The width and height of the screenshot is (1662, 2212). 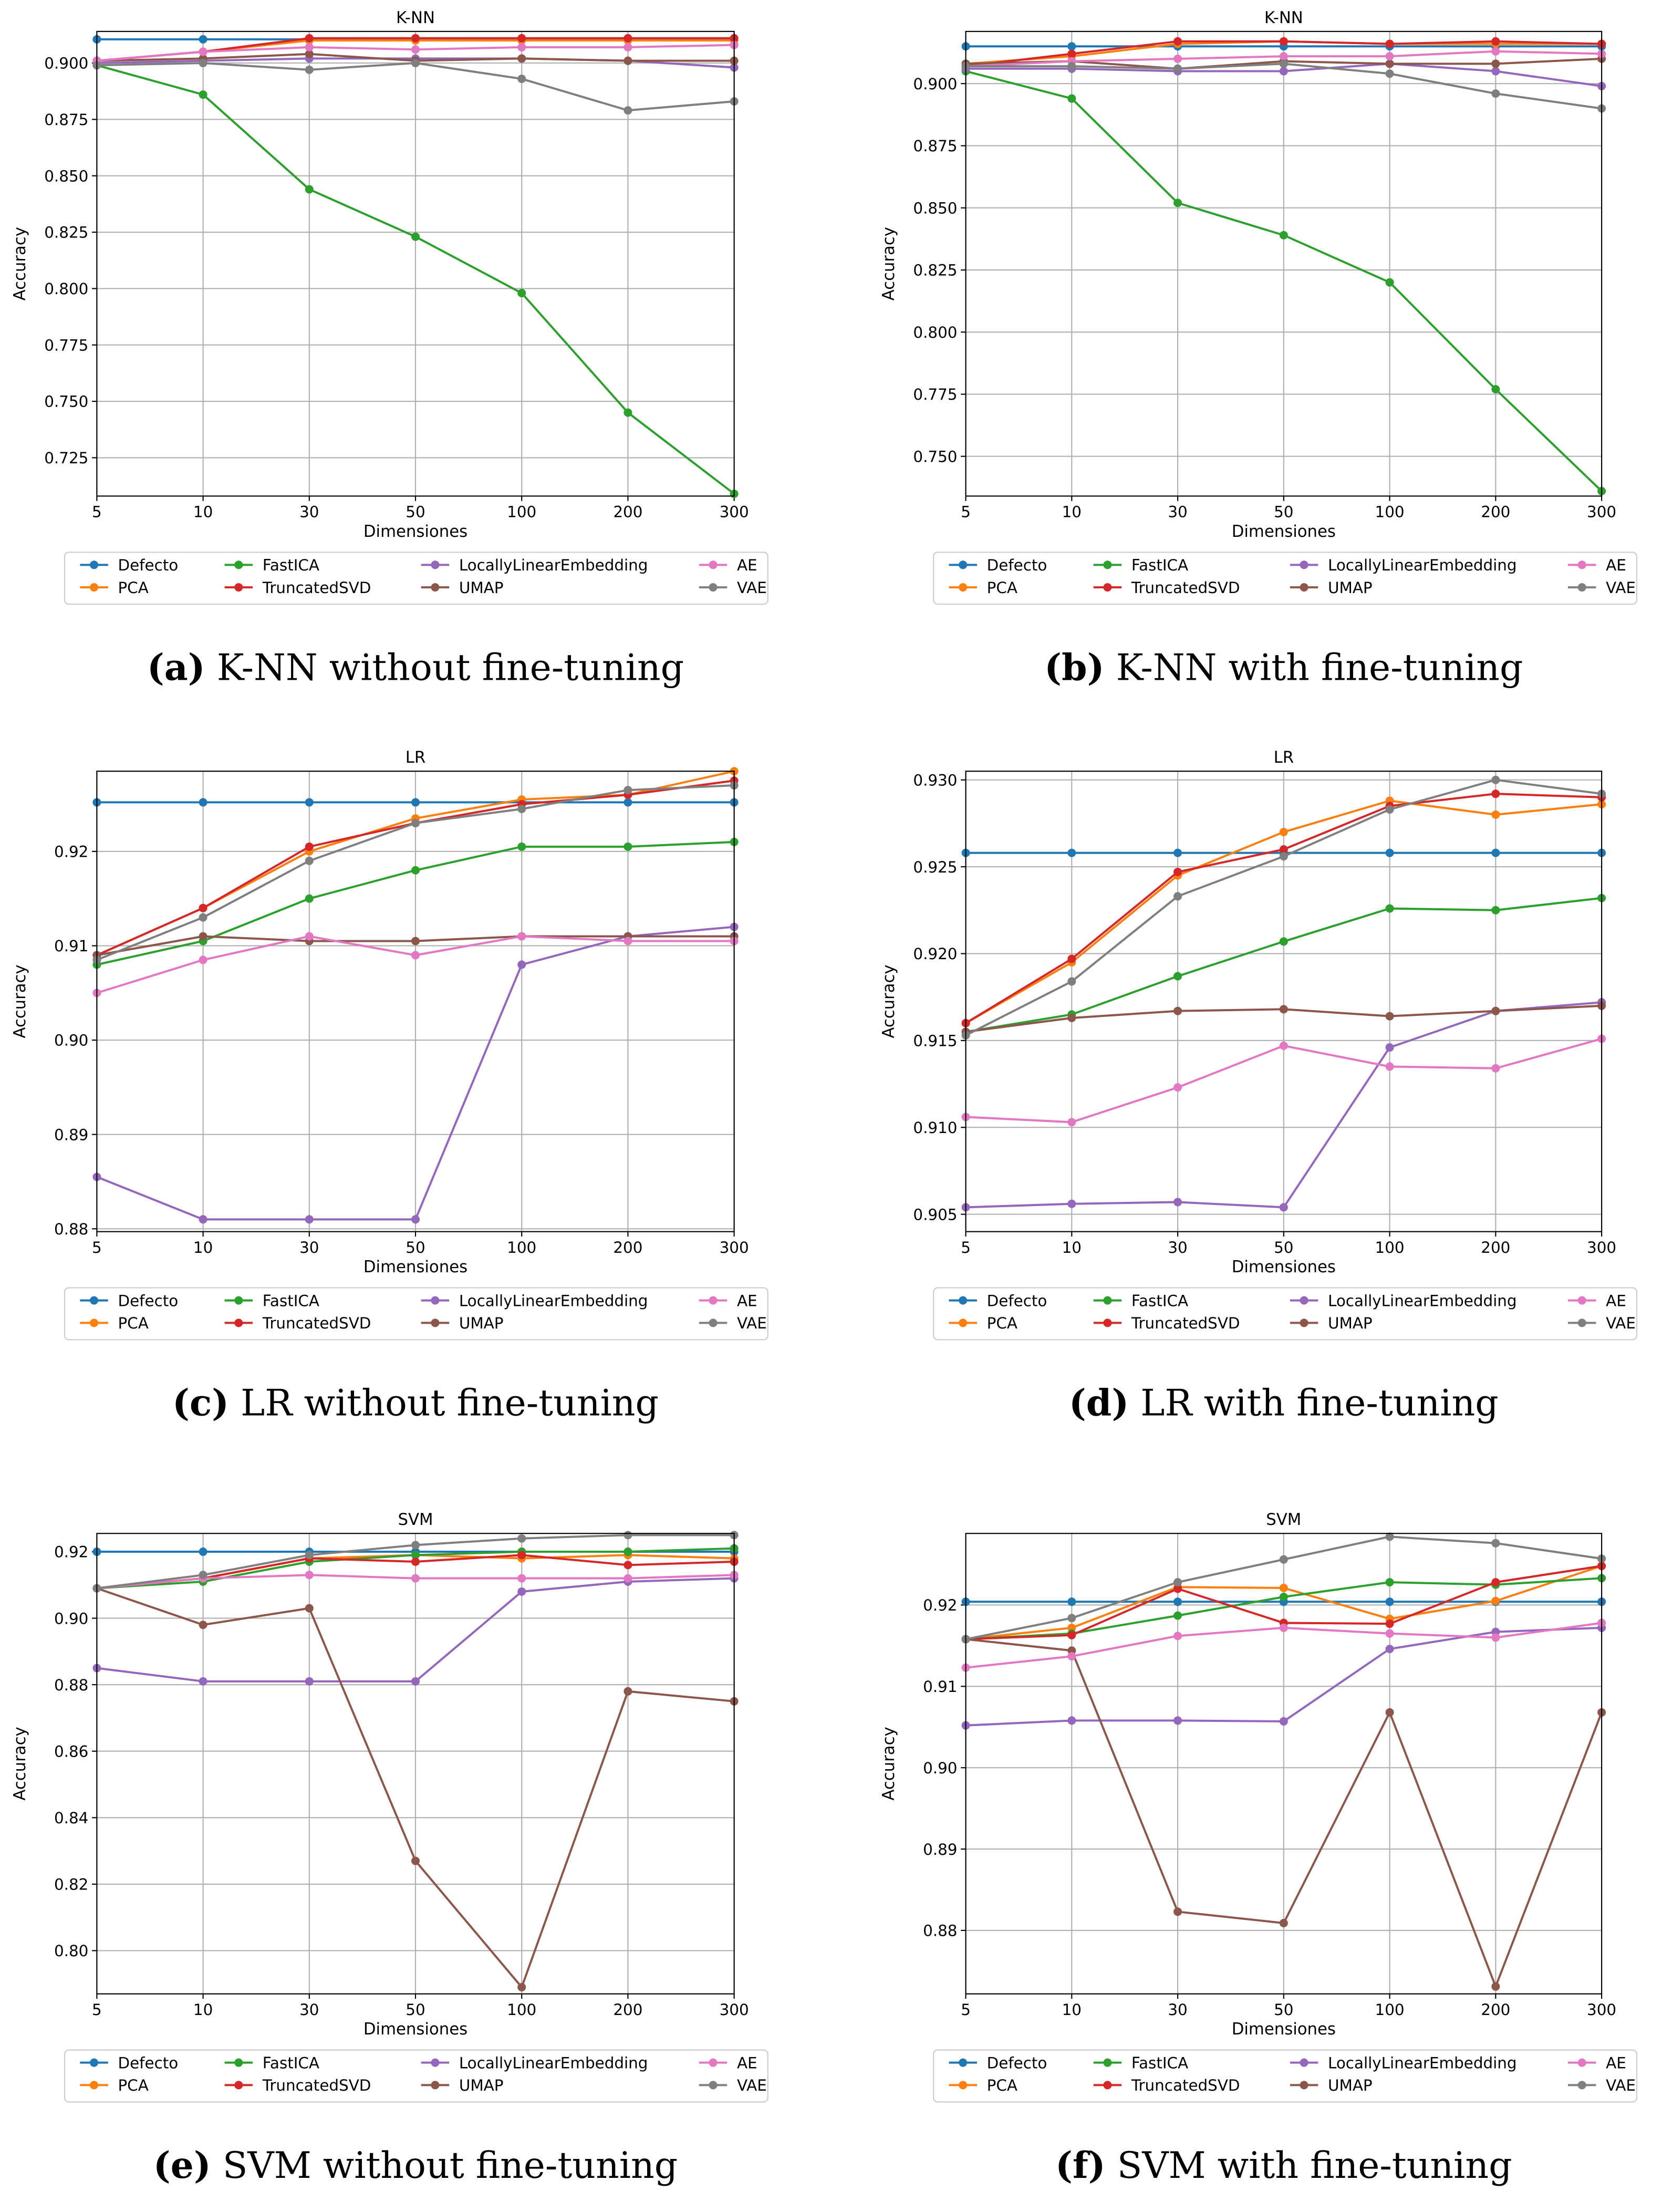 I want to click on y-tick-label: 0.92, so click(x=940, y=1605).